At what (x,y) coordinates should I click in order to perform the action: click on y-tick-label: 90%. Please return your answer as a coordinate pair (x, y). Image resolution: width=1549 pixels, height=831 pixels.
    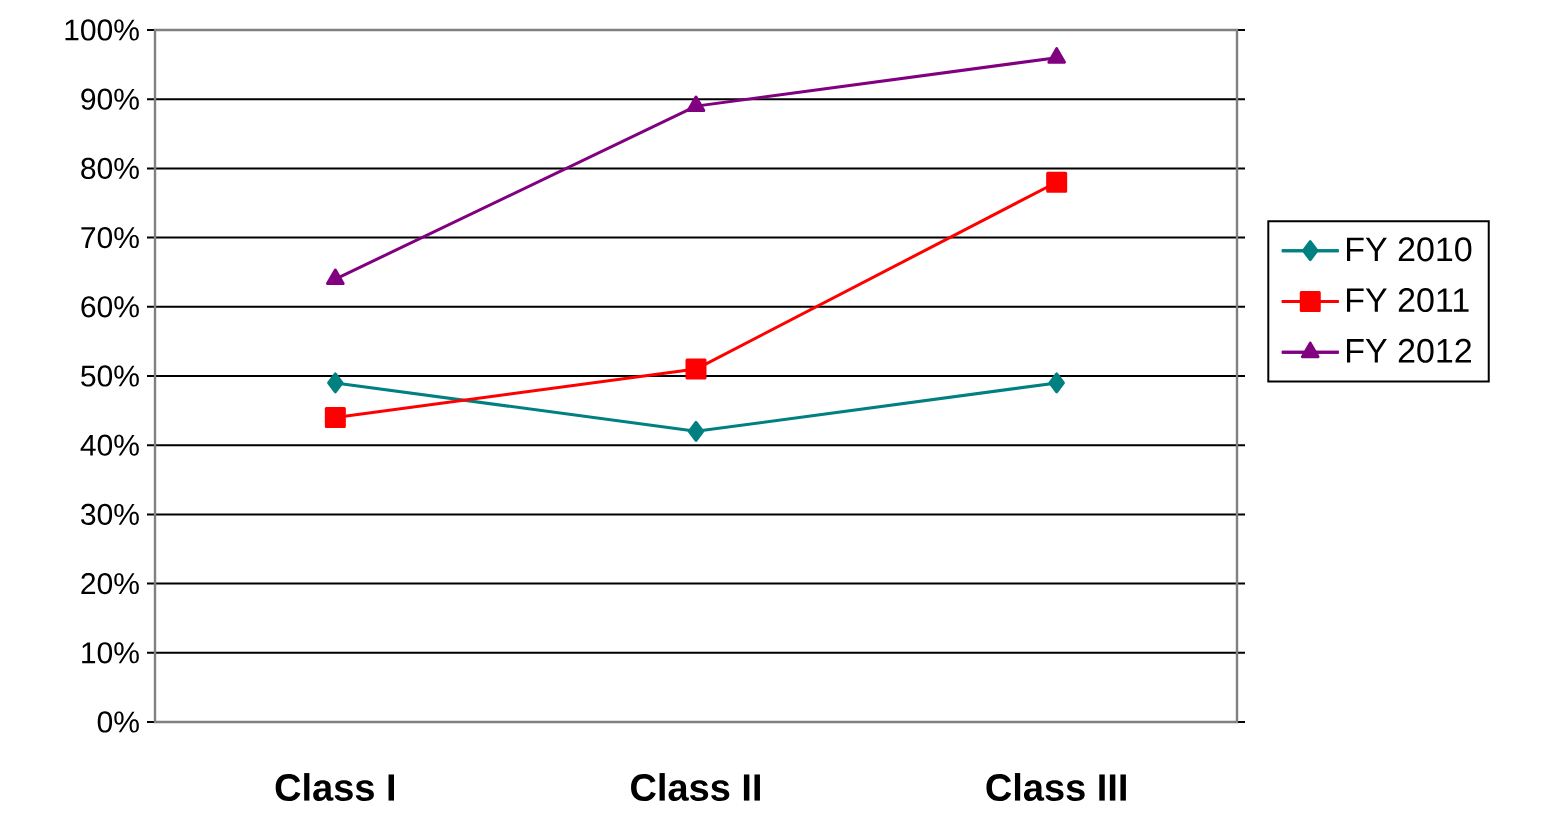
    Looking at the image, I should click on (110, 99).